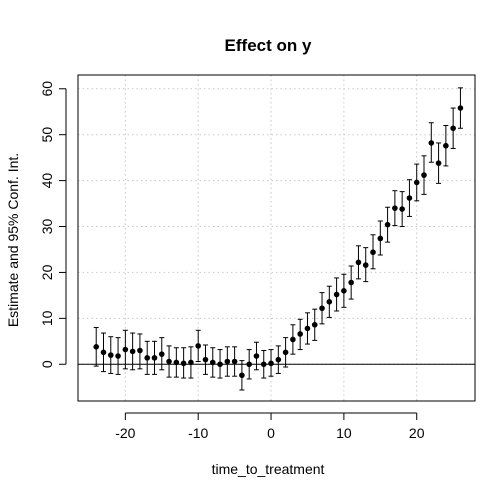 Image resolution: width=500 pixels, height=500 pixels. I want to click on y-axis: 0 10 20 30 40 50 60, so click(53, 224).